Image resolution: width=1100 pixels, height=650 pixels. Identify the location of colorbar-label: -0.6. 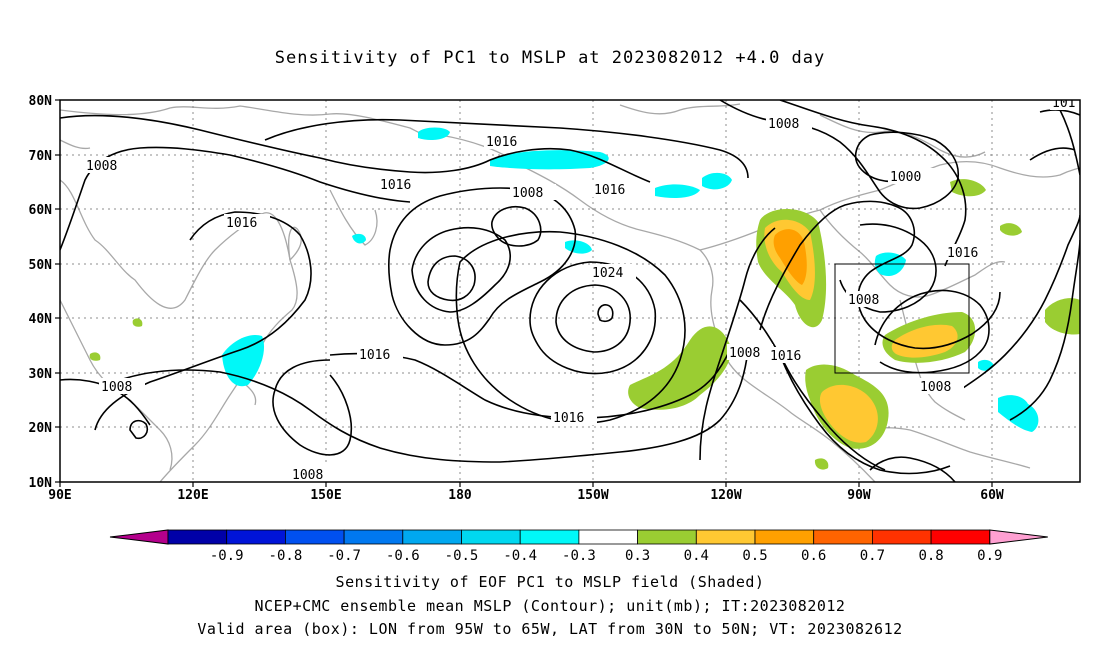
(403, 556).